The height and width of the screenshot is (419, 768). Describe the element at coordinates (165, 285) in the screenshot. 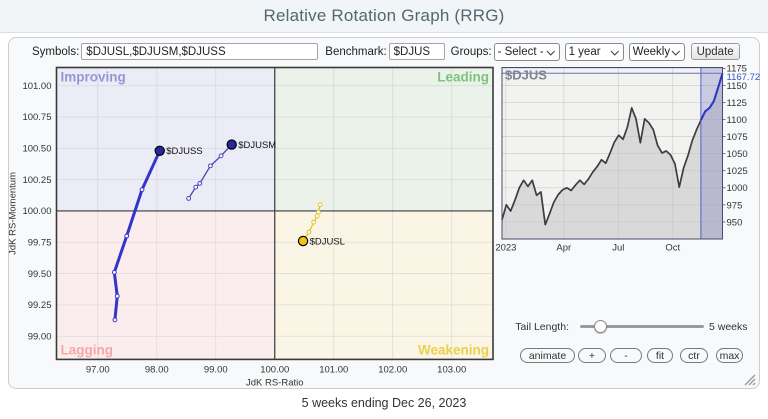

I see `quadrant-lagging` at that location.